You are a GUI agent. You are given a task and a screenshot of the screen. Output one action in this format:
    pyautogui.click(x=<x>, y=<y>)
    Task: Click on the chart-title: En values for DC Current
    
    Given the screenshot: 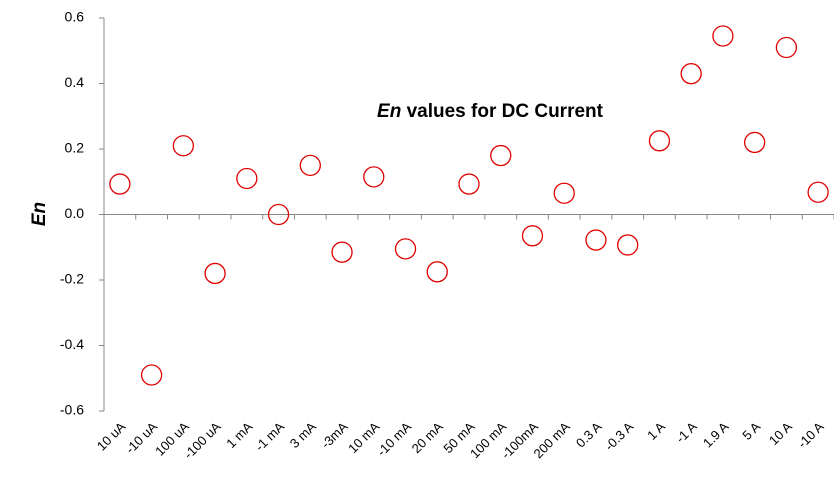 What is the action you would take?
    pyautogui.click(x=490, y=111)
    